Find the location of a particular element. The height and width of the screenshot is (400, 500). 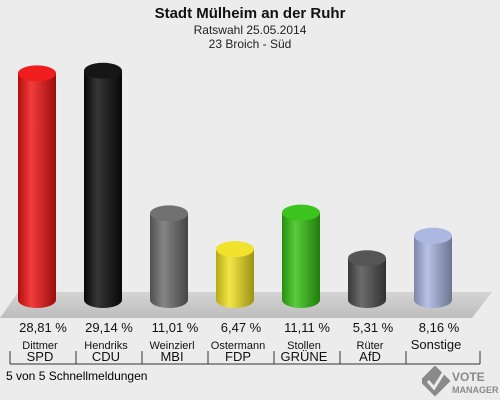

party-label: FDP is located at coordinates (238, 356).